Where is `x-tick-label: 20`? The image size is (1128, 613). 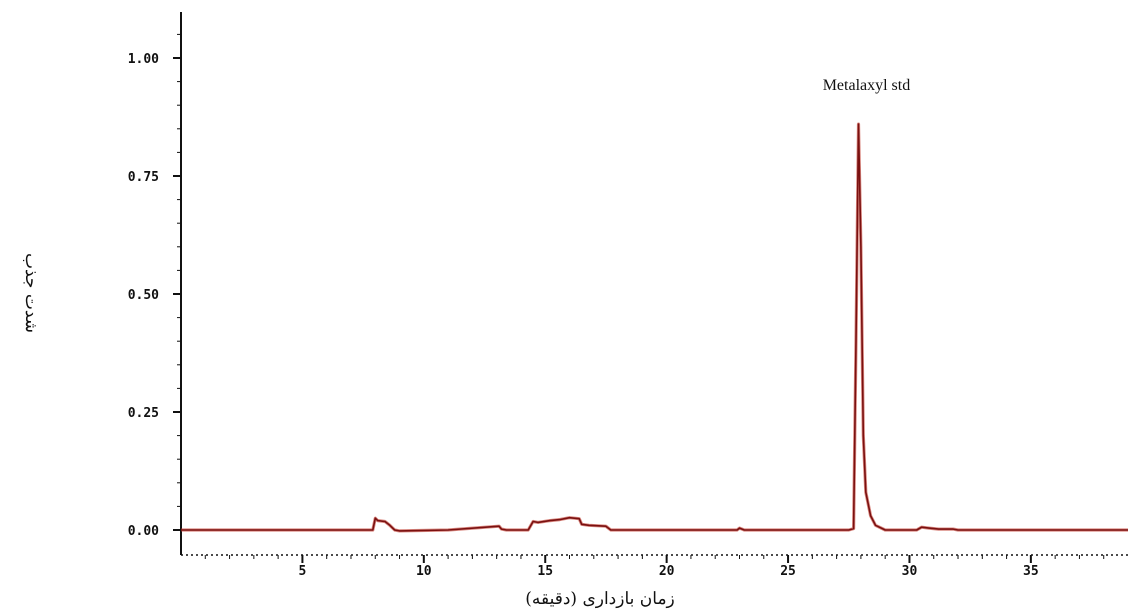
x-tick-label: 20 is located at coordinates (667, 571).